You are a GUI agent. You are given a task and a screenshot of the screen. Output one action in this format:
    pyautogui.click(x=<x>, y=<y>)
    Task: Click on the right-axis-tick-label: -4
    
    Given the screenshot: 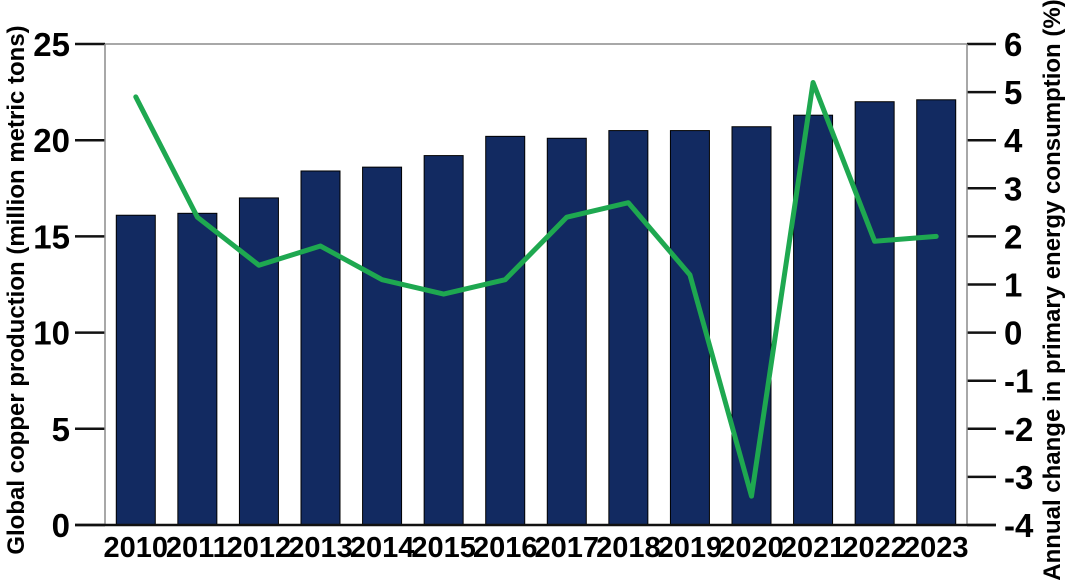 What is the action you would take?
    pyautogui.click(x=1019, y=525)
    